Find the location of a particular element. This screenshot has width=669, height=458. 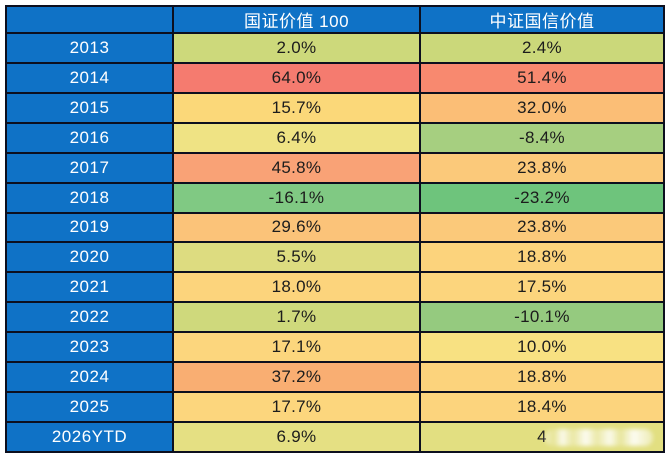

year-cell: 2013 is located at coordinates (89, 48).